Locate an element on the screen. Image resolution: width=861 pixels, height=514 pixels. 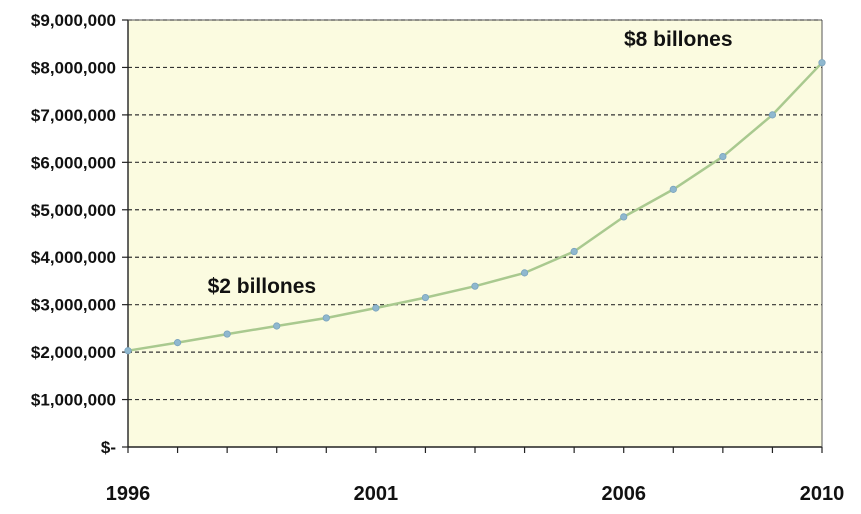
y-tick-label: $8,000,000 is located at coordinates (73, 67).